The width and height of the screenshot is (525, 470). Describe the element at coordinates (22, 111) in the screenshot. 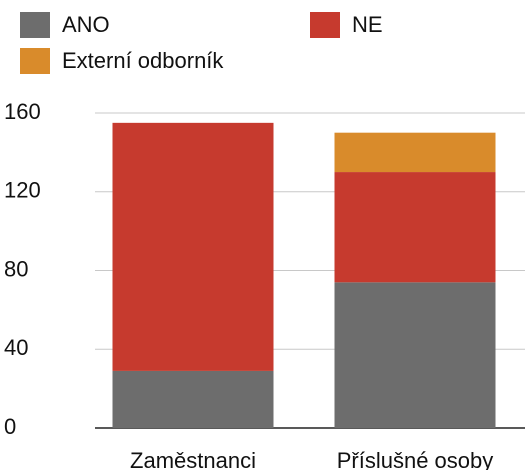

I see `y-tick-label: 160` at that location.